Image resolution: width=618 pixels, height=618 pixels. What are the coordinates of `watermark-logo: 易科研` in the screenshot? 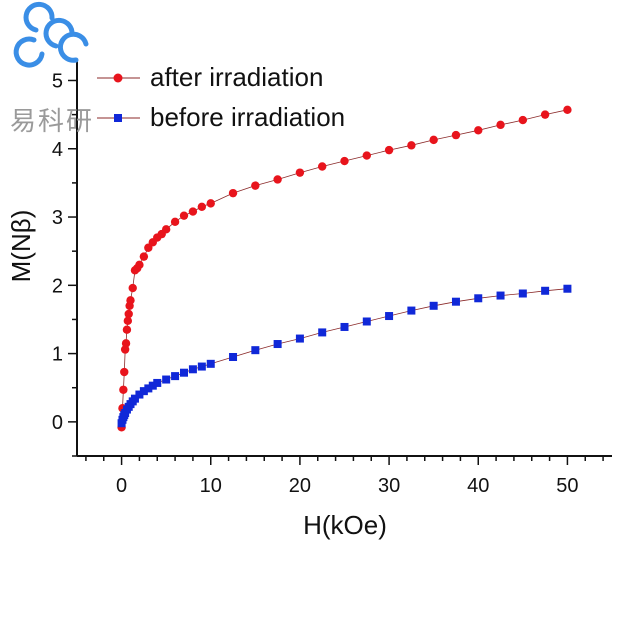 It's located at (52, 69).